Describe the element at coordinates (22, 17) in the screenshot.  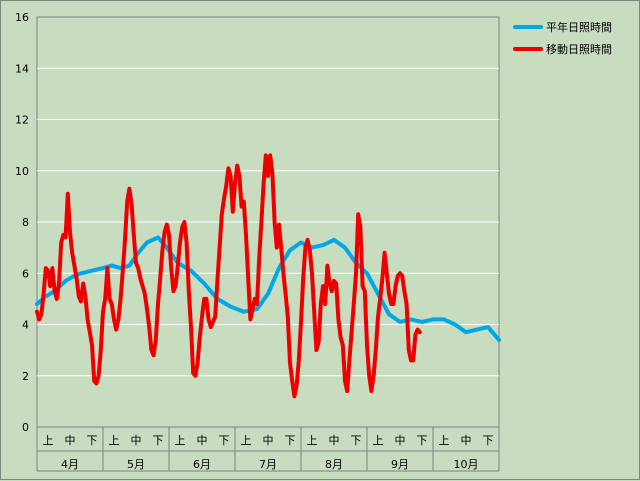
I see `y-tick-label: 16` at that location.